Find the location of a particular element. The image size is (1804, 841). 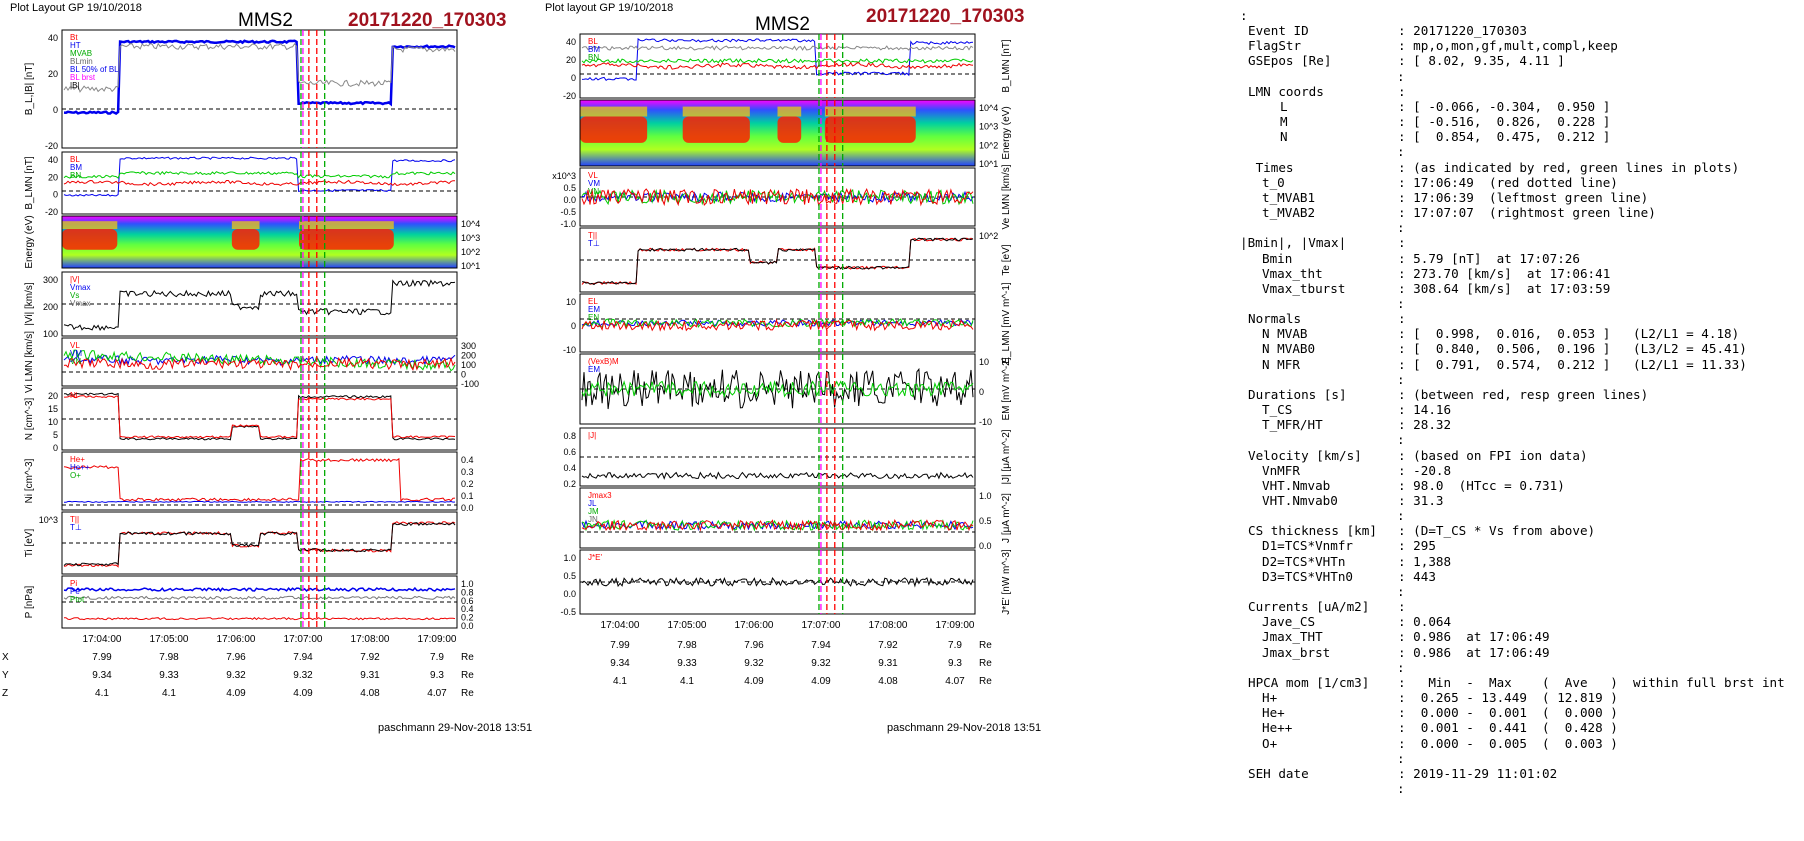

info-value: : 5.79 [nT] at 17:07:26 is located at coordinates (1489, 258).